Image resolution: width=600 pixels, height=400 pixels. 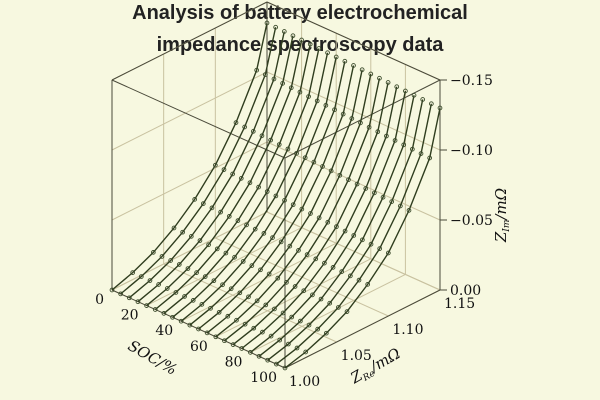 What do you see at coordinates (356, 356) in the screenshot?
I see `y-tick-label: 1.05` at bounding box center [356, 356].